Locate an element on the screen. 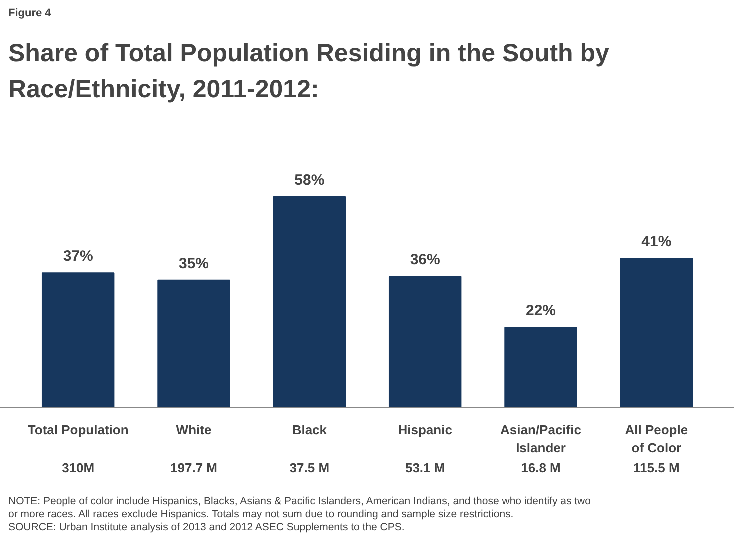  x-tick-label: Hispanic is located at coordinates (425, 430).